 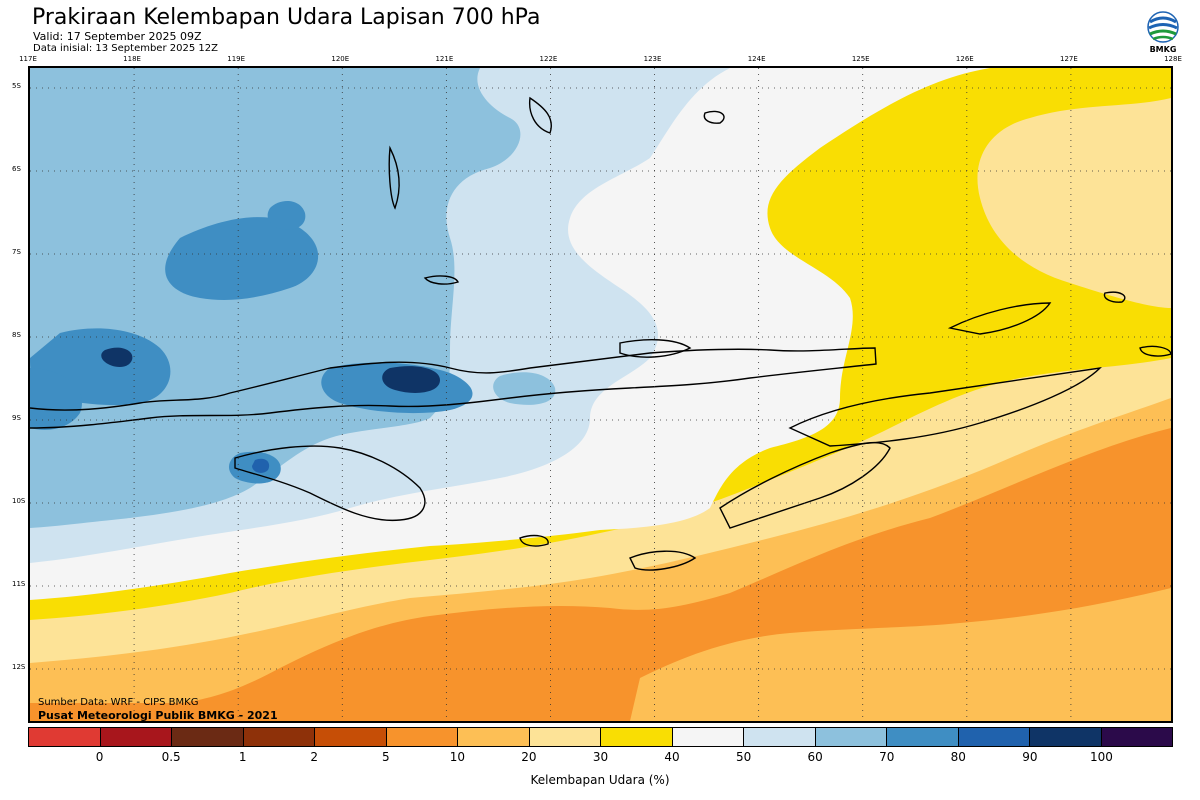 What do you see at coordinates (756, 59) in the screenshot?
I see `x-tick-label: 124E` at bounding box center [756, 59].